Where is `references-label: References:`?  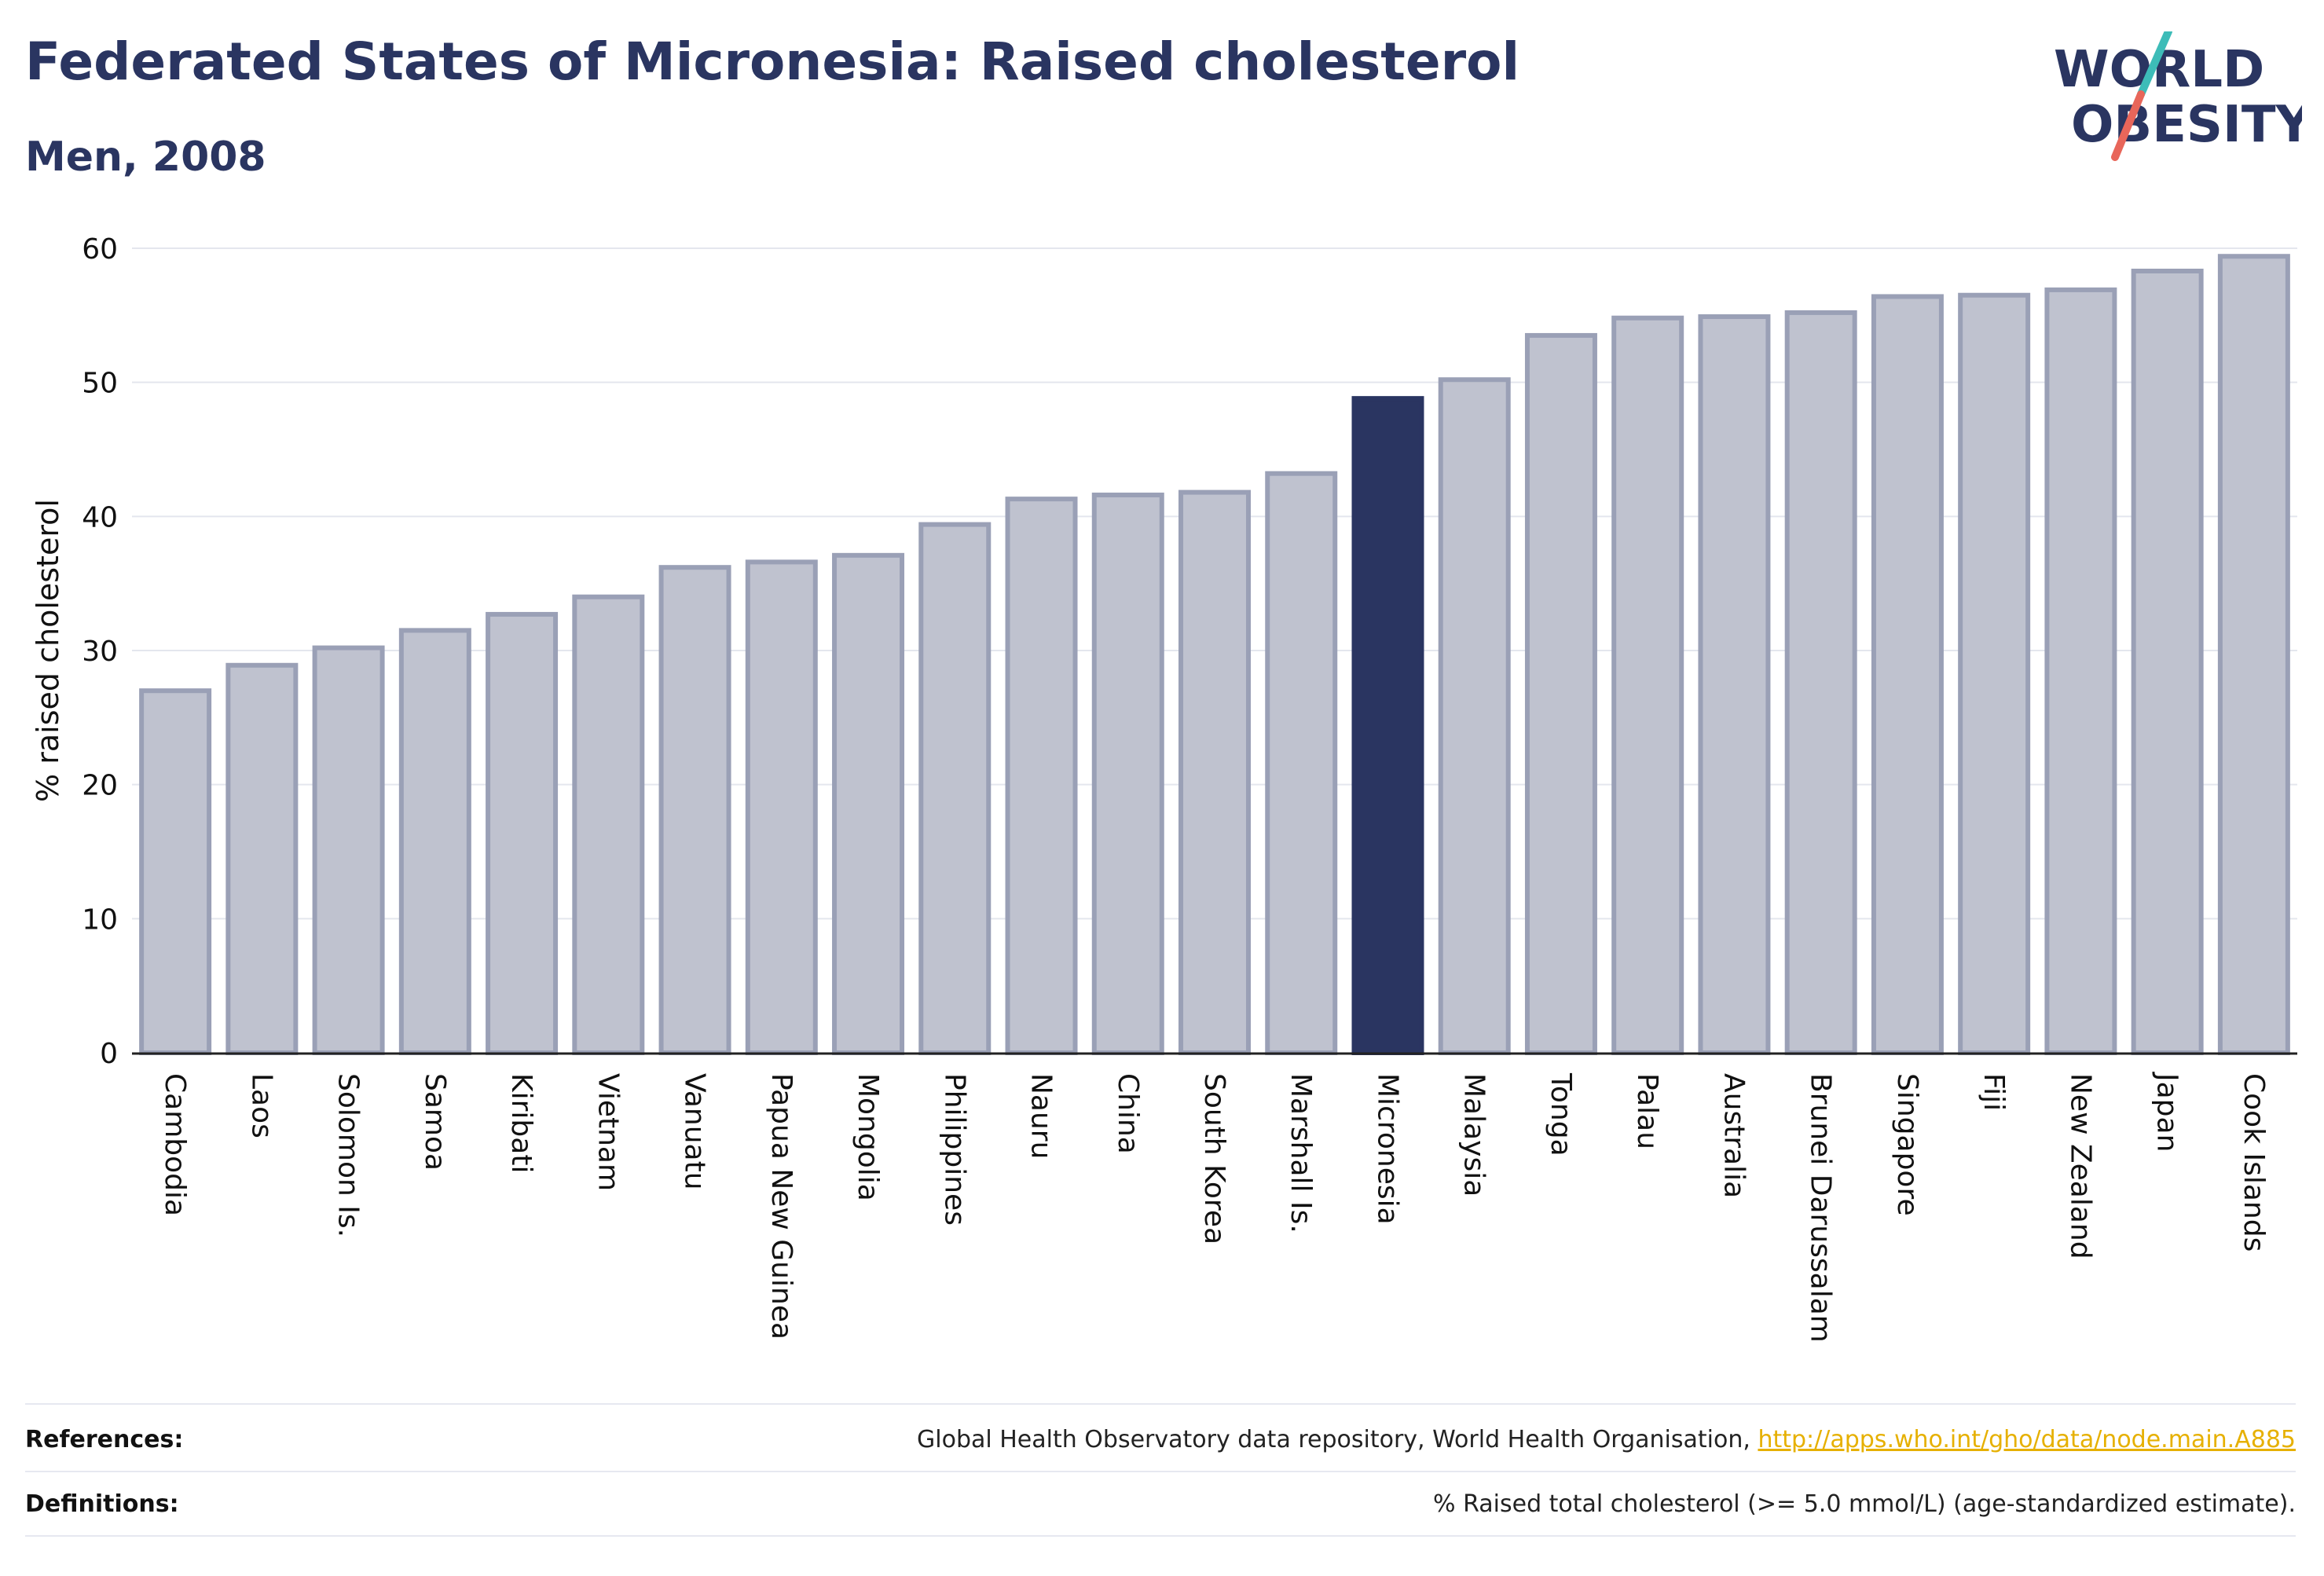
references-label: References: is located at coordinates (104, 1439).